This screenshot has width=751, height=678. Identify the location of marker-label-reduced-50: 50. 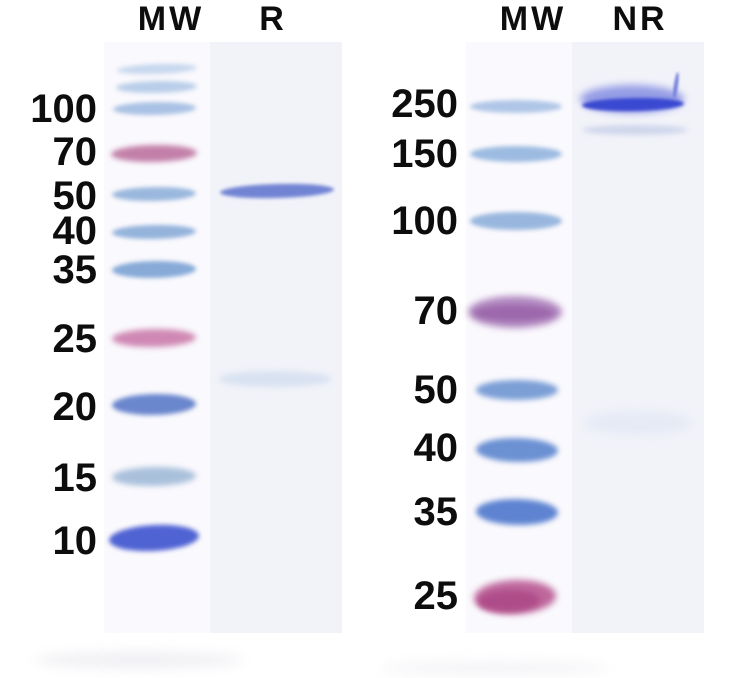
(75, 196).